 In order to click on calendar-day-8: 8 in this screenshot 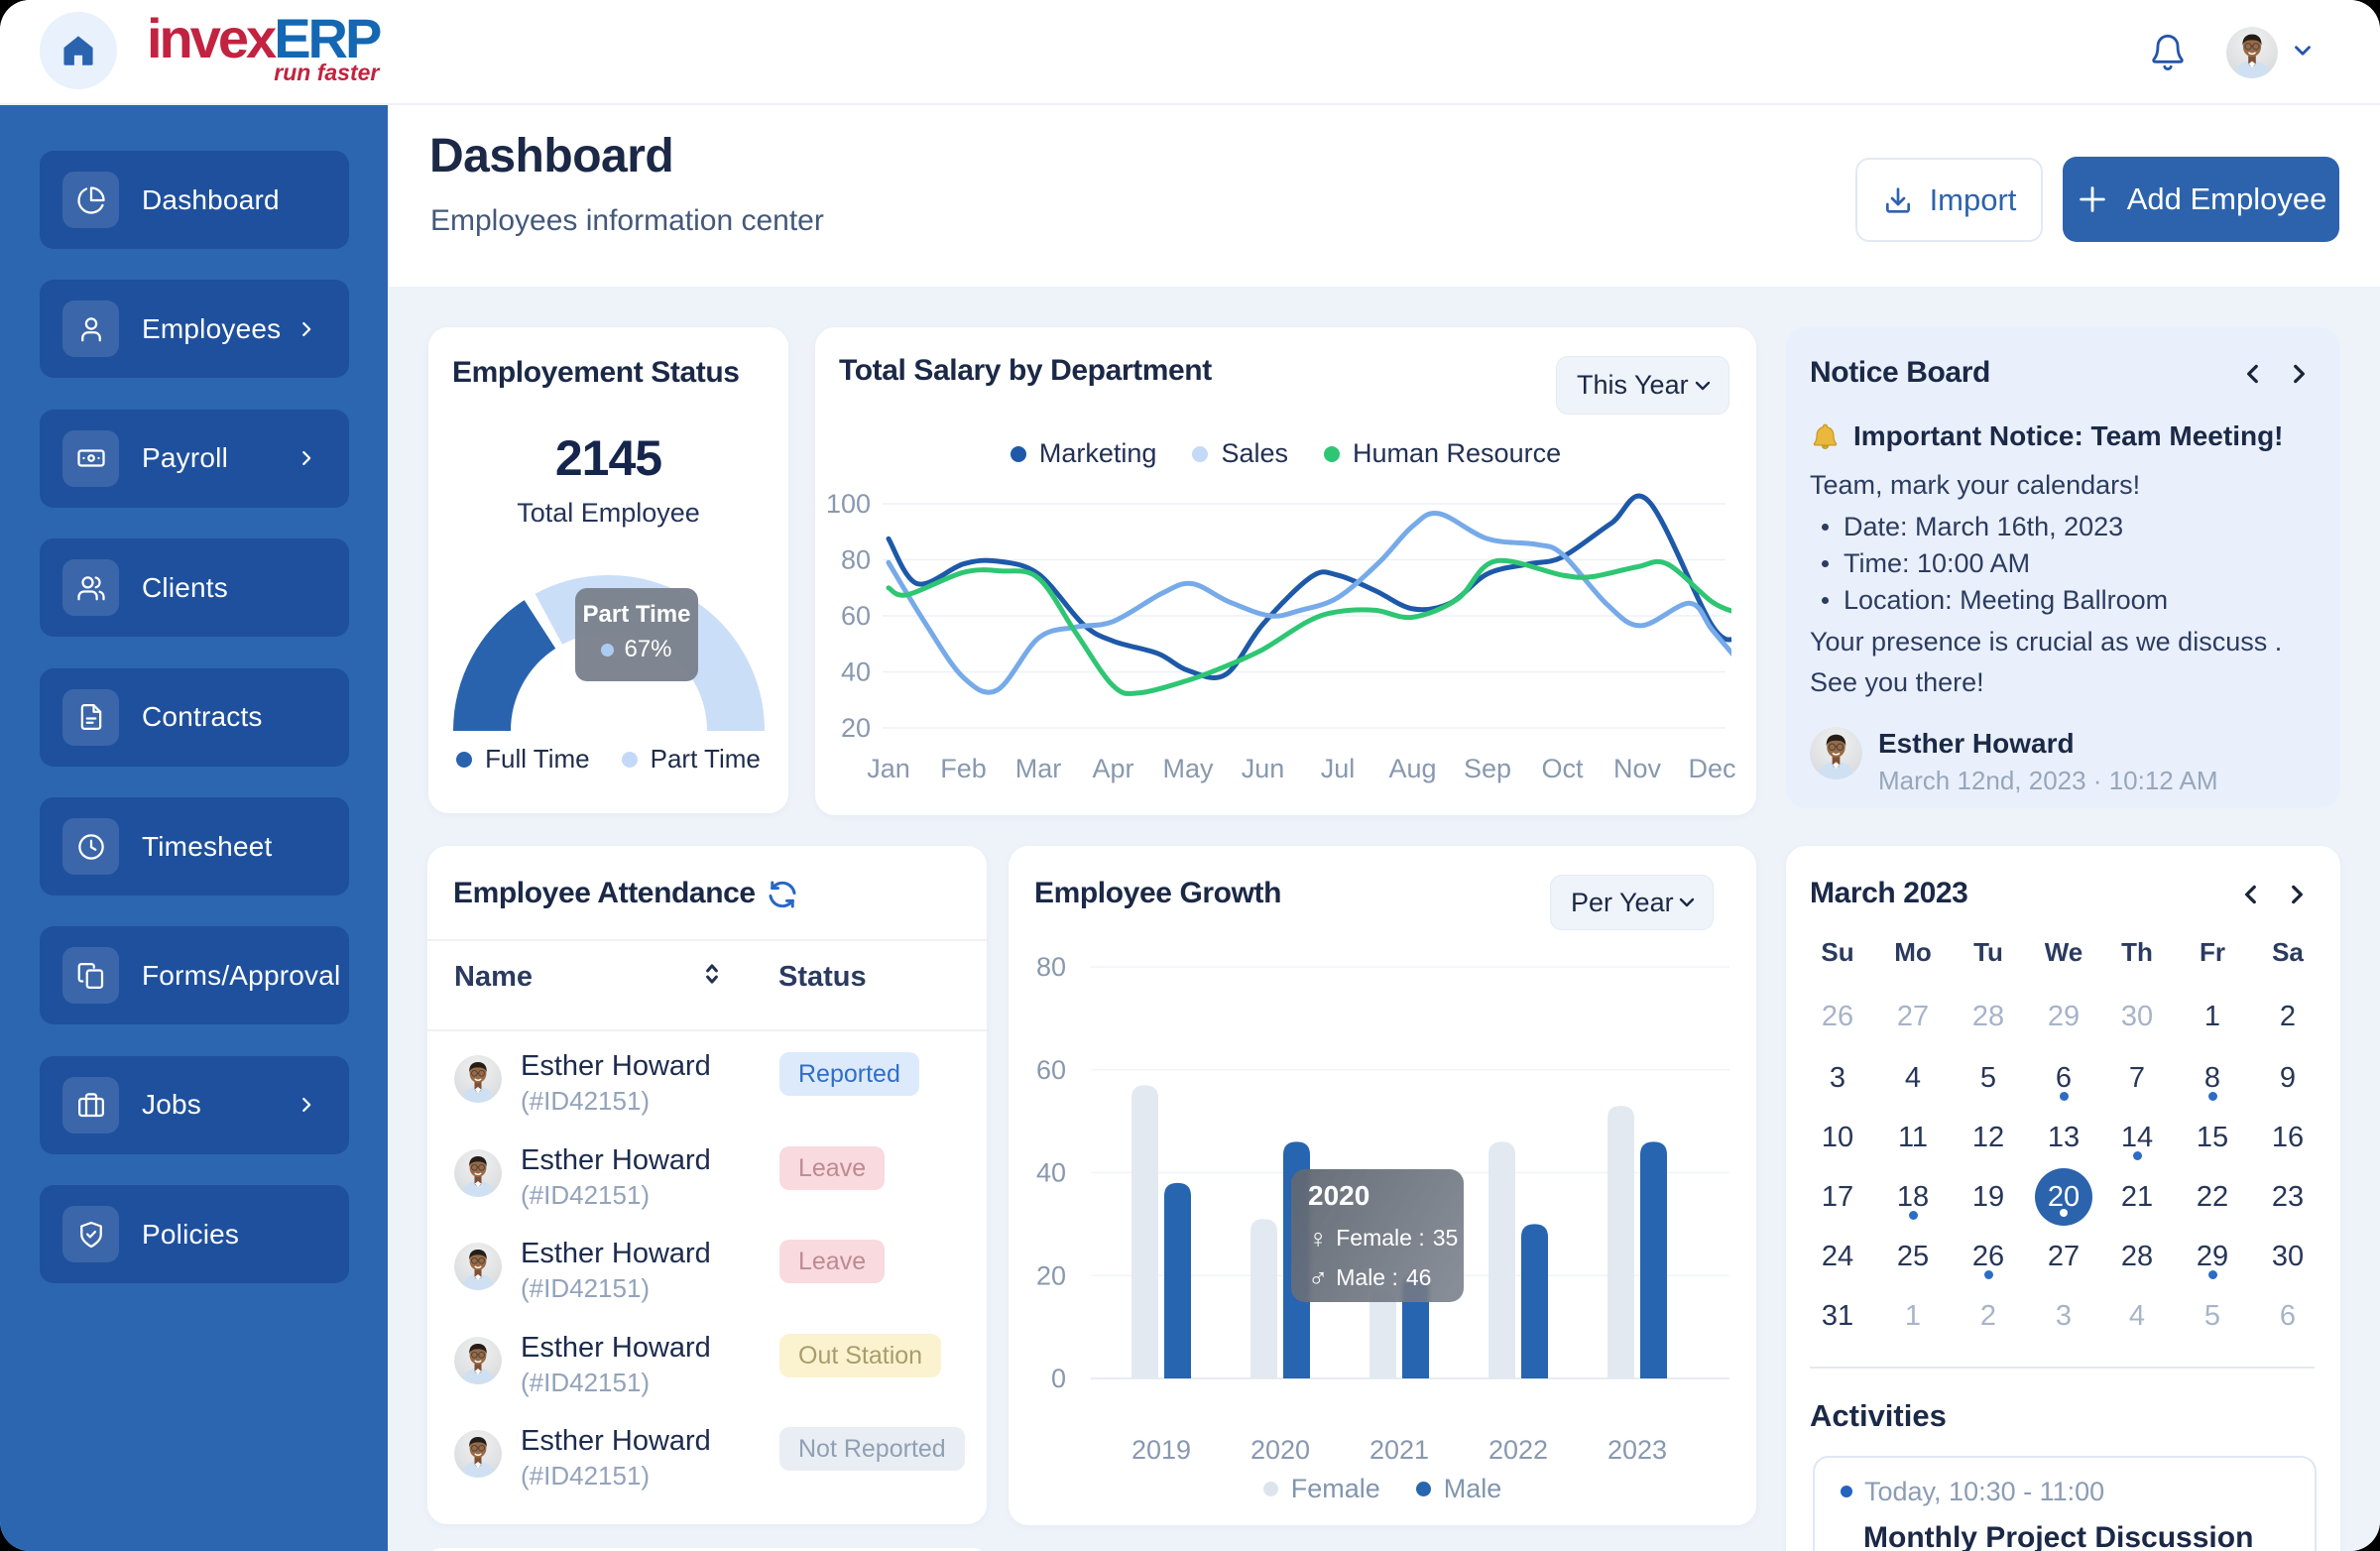, I will do `click(2212, 1078)`.